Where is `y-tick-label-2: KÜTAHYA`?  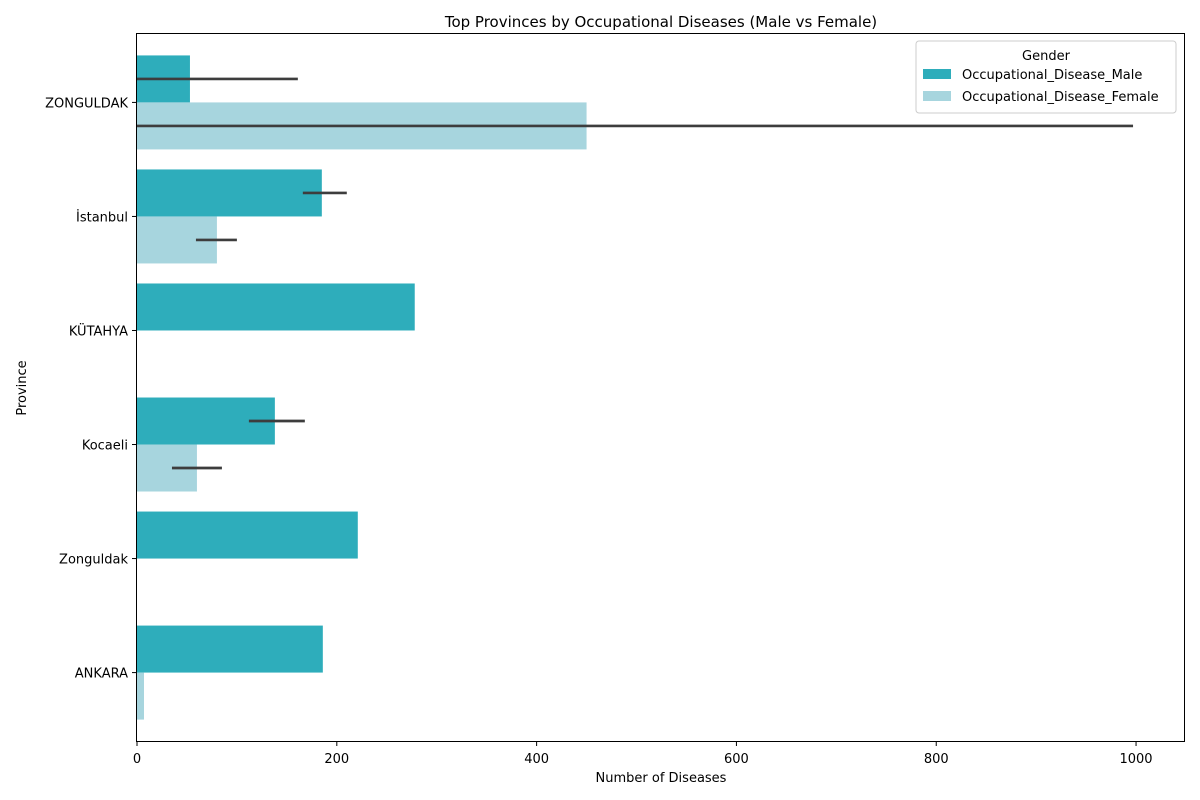 y-tick-label-2: KÜTAHYA is located at coordinates (98, 330).